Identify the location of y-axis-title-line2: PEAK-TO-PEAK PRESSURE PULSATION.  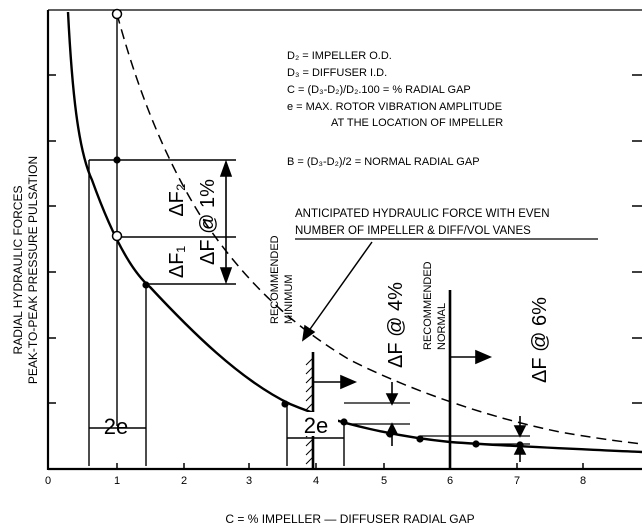
(33, 270).